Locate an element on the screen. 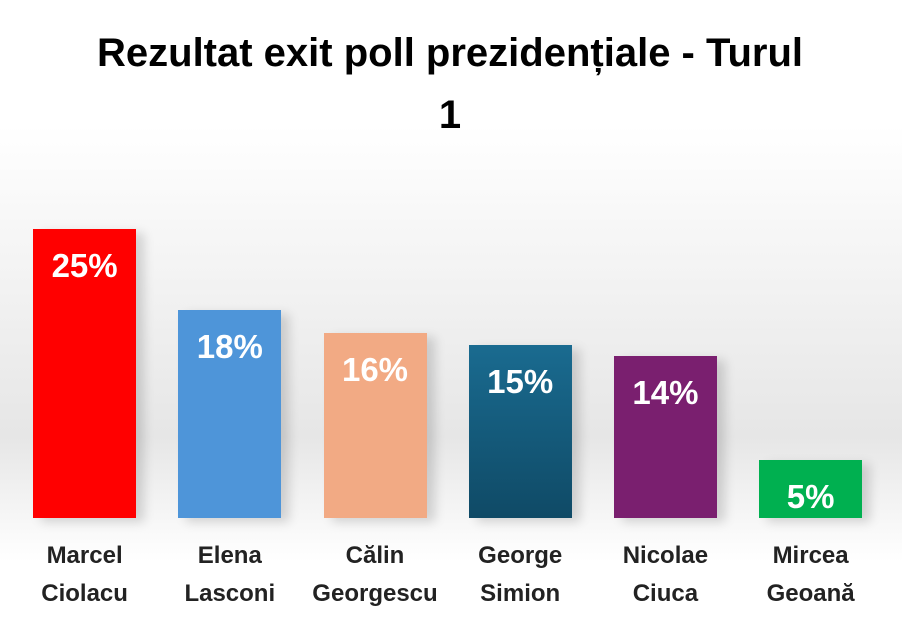 The image size is (902, 624). x-tick-label: Marcel Ciolacu is located at coordinates (84, 574).